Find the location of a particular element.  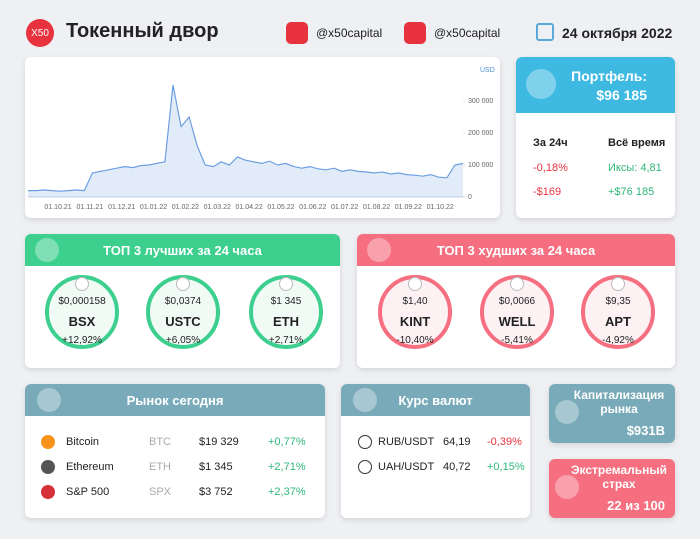

x-tick-label: 01.06.22 is located at coordinates (312, 207).